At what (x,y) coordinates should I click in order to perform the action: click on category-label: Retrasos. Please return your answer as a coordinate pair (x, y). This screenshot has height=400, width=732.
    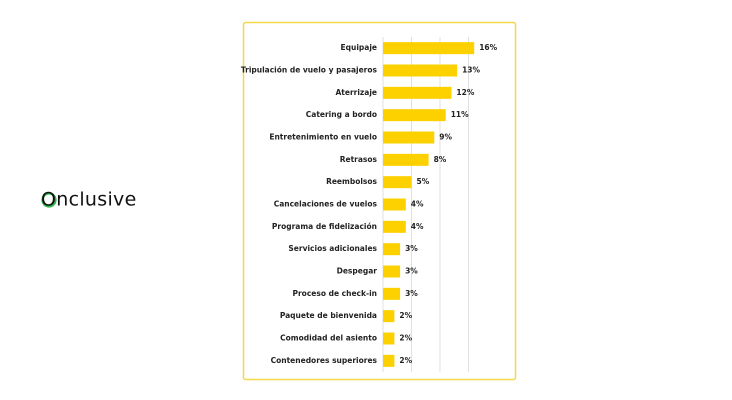
    Looking at the image, I should click on (359, 159).